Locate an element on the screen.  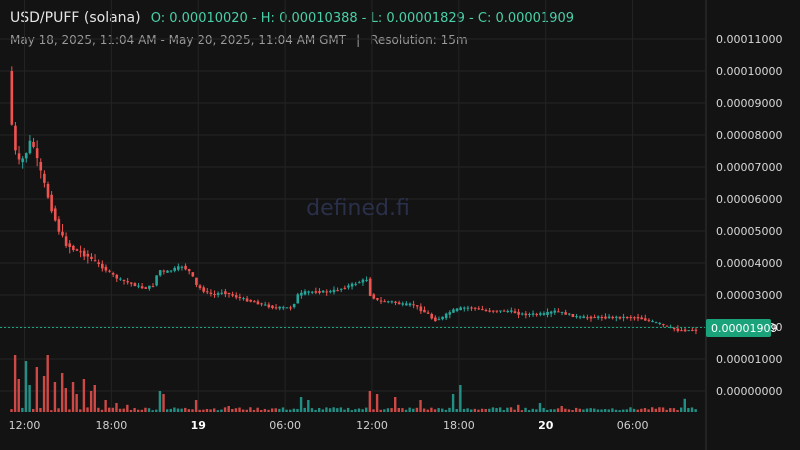
last-price-label: 0.00001909 is located at coordinates (741, 328).